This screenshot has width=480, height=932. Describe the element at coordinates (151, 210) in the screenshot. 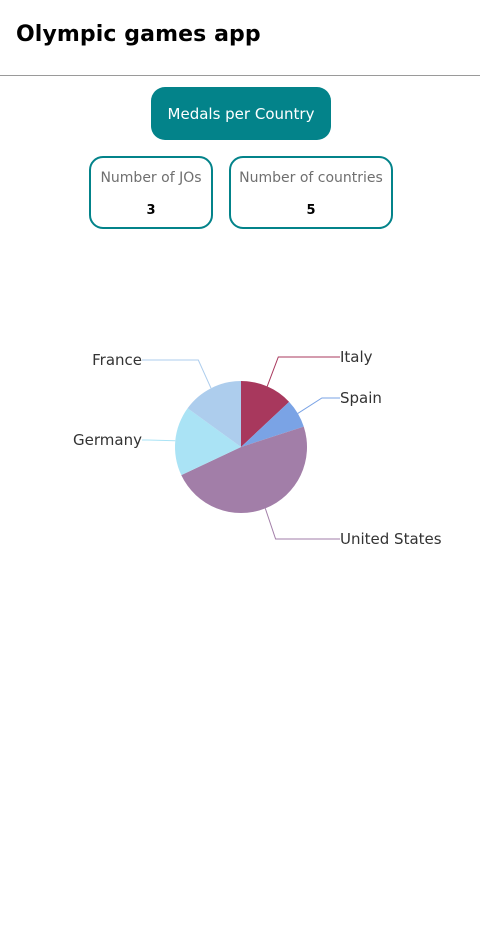

I see `jos-count-value: 3` at that location.